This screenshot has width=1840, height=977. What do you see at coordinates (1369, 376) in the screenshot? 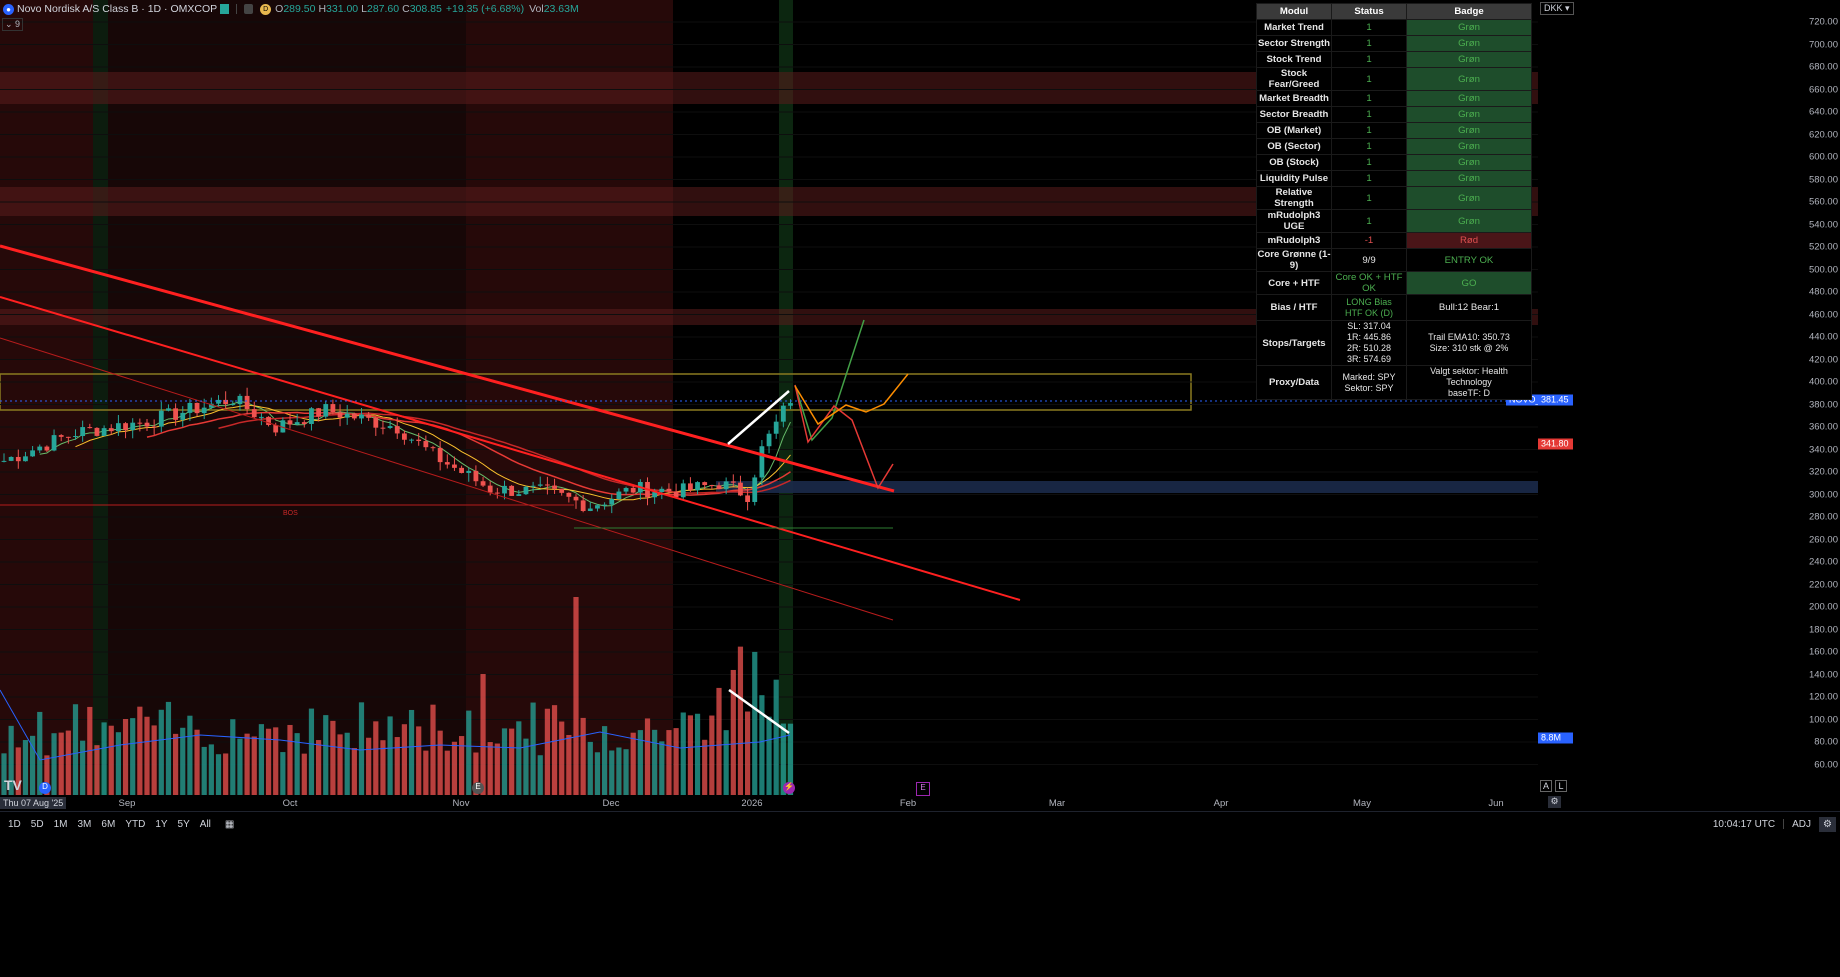
I see `proxy-market: Marked: SPY` at bounding box center [1369, 376].